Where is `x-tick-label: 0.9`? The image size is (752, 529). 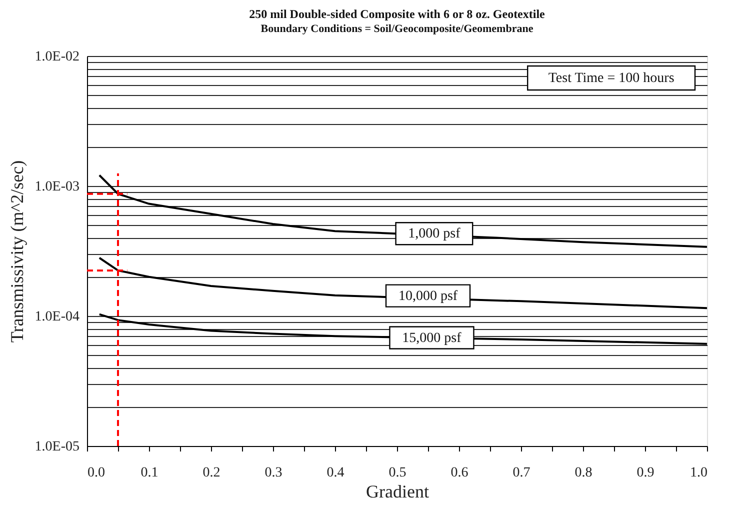 x-tick-label: 0.9 is located at coordinates (645, 473).